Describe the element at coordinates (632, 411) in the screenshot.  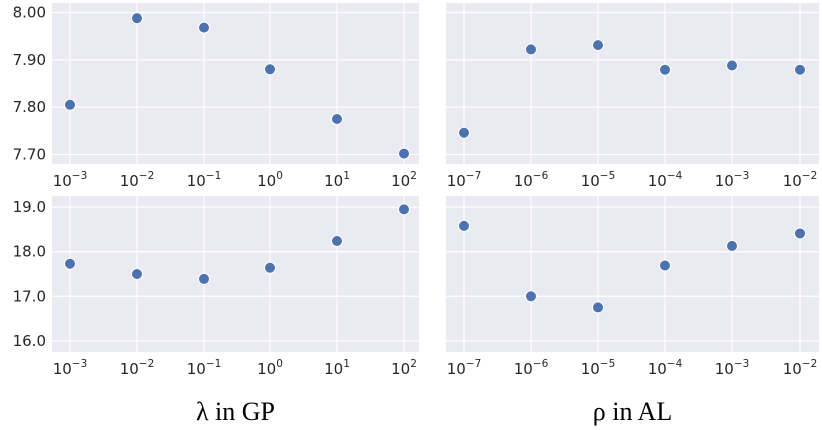
I see `x-axis-label: ρ in AL` at that location.